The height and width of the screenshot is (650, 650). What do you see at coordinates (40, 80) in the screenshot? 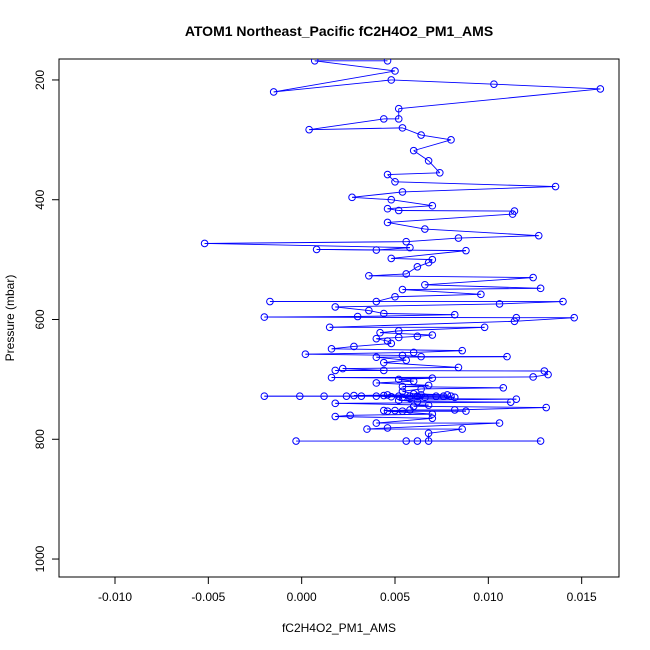
I see `y-tick-label: 200` at bounding box center [40, 80].